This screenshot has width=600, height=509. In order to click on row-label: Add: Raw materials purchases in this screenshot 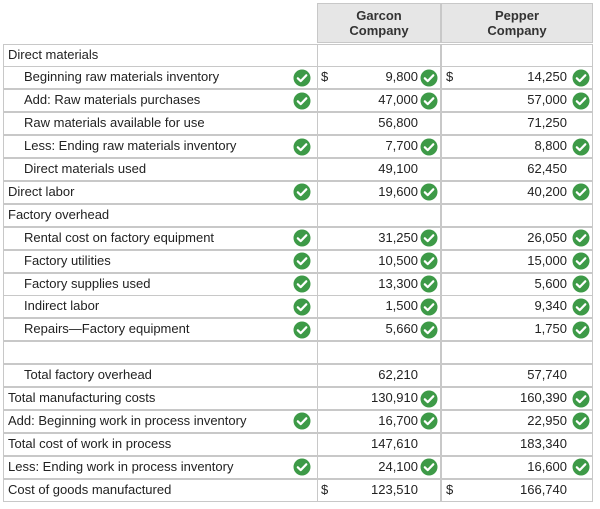, I will do `click(112, 100)`.